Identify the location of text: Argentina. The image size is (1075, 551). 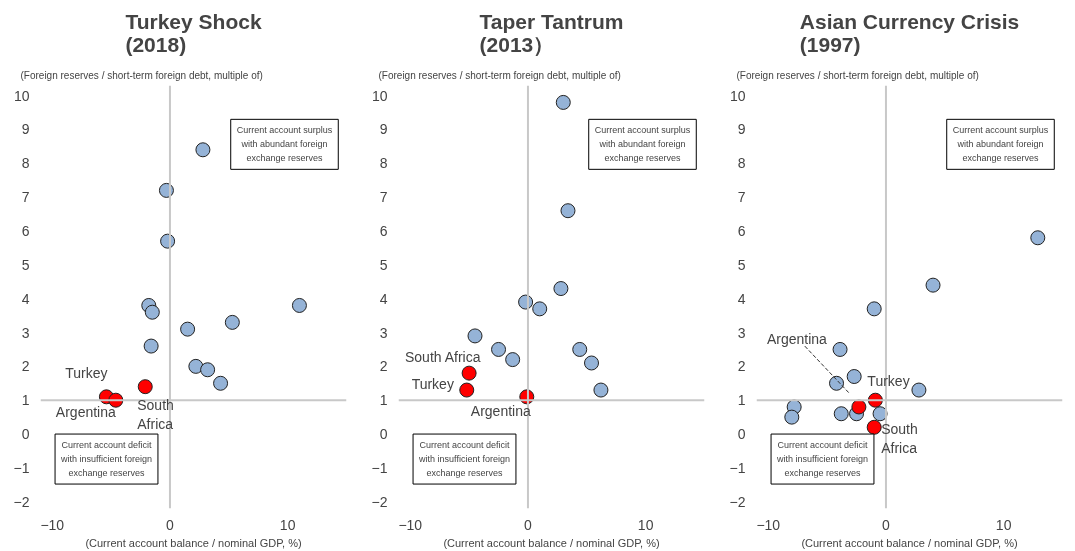
(797, 338).